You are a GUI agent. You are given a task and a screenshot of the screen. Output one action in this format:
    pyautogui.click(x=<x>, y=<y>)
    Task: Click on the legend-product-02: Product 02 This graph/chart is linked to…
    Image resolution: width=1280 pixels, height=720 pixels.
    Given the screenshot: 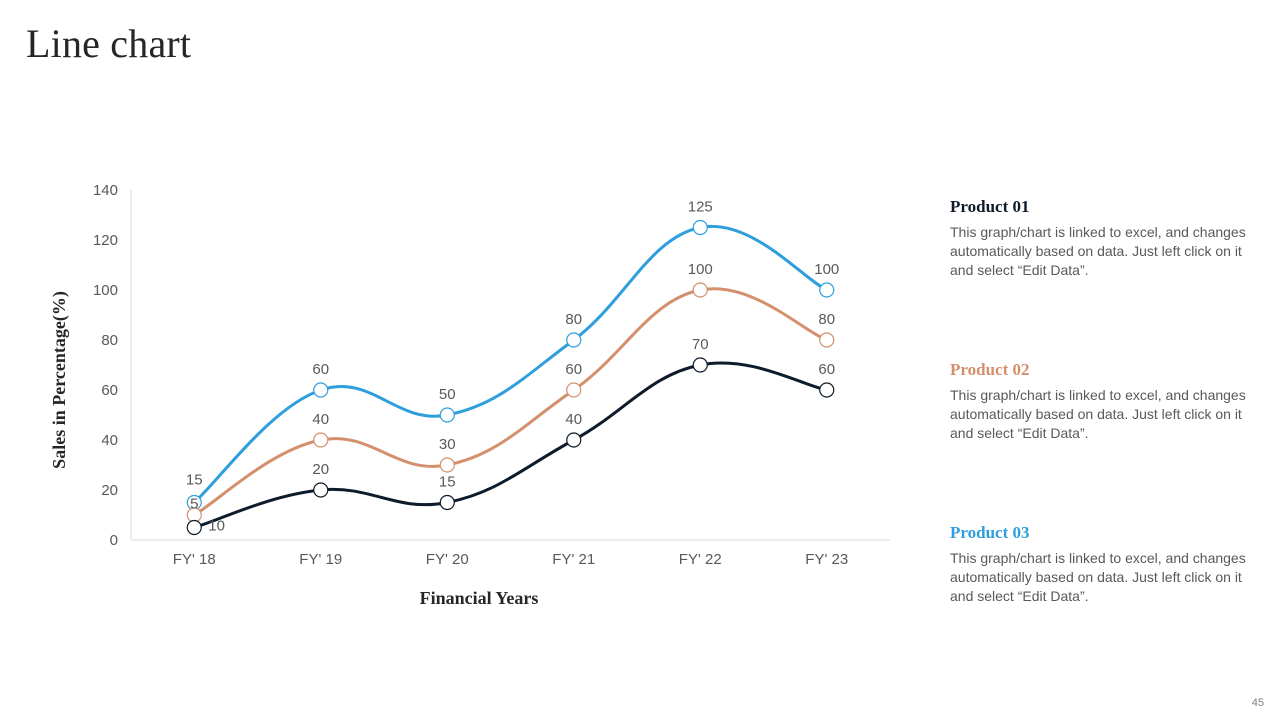 What is the action you would take?
    pyautogui.click(x=1105, y=401)
    